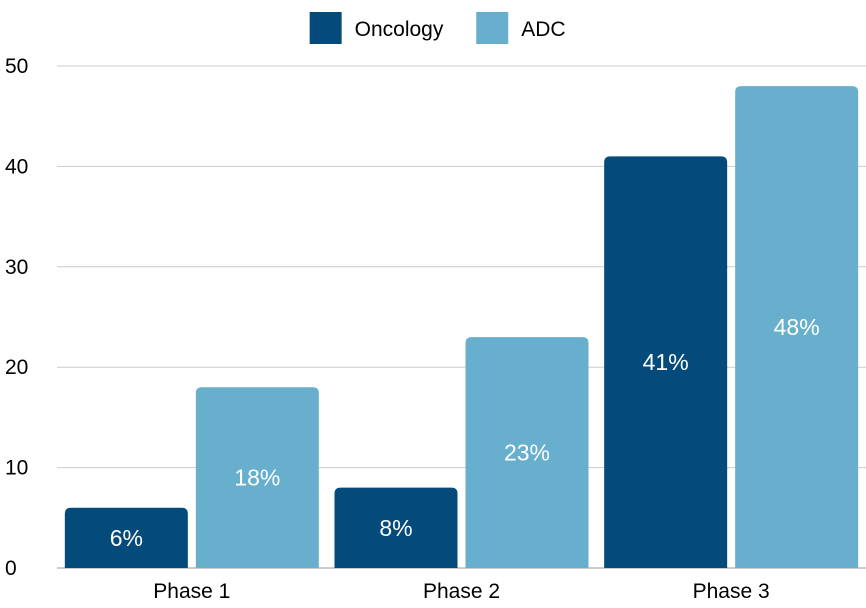  Describe the element at coordinates (191, 591) in the screenshot. I see `x-tick-label-phase-1: Phase 1` at that location.